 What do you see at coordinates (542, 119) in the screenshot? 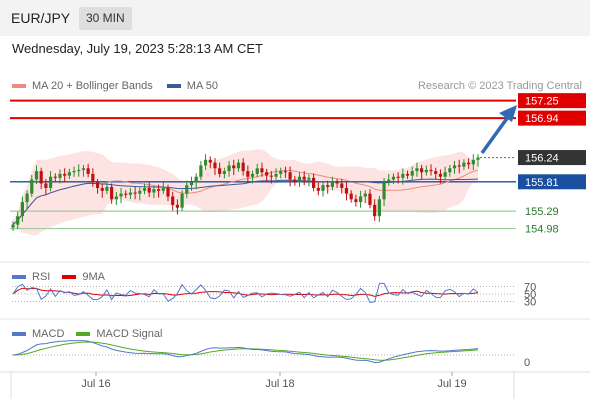
I see `price-tag-label: 156.94` at bounding box center [542, 119].